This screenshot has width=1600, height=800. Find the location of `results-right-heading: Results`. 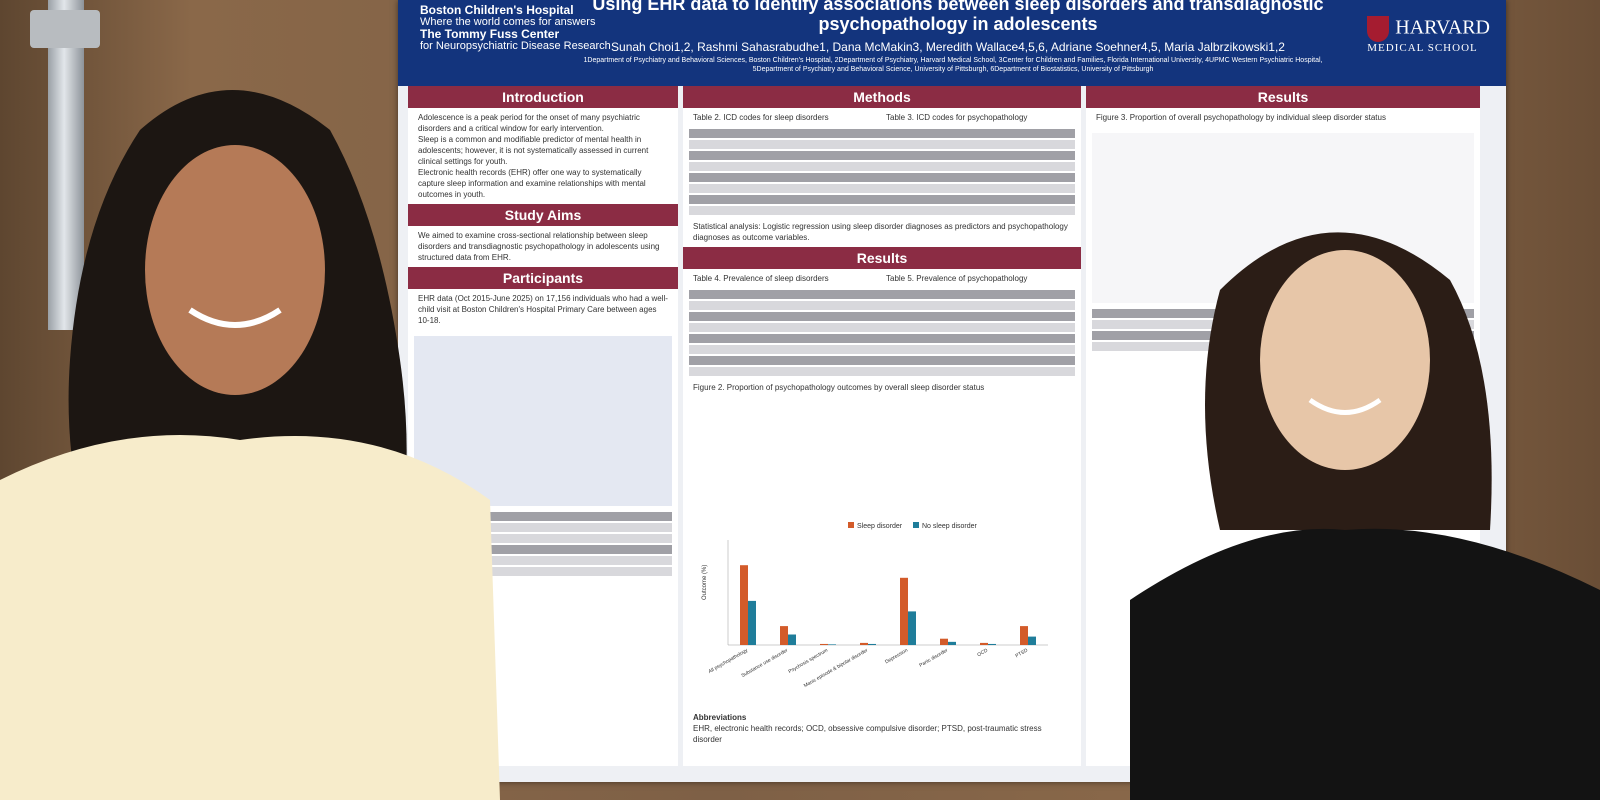

results-right-heading: Results is located at coordinates (1283, 97).